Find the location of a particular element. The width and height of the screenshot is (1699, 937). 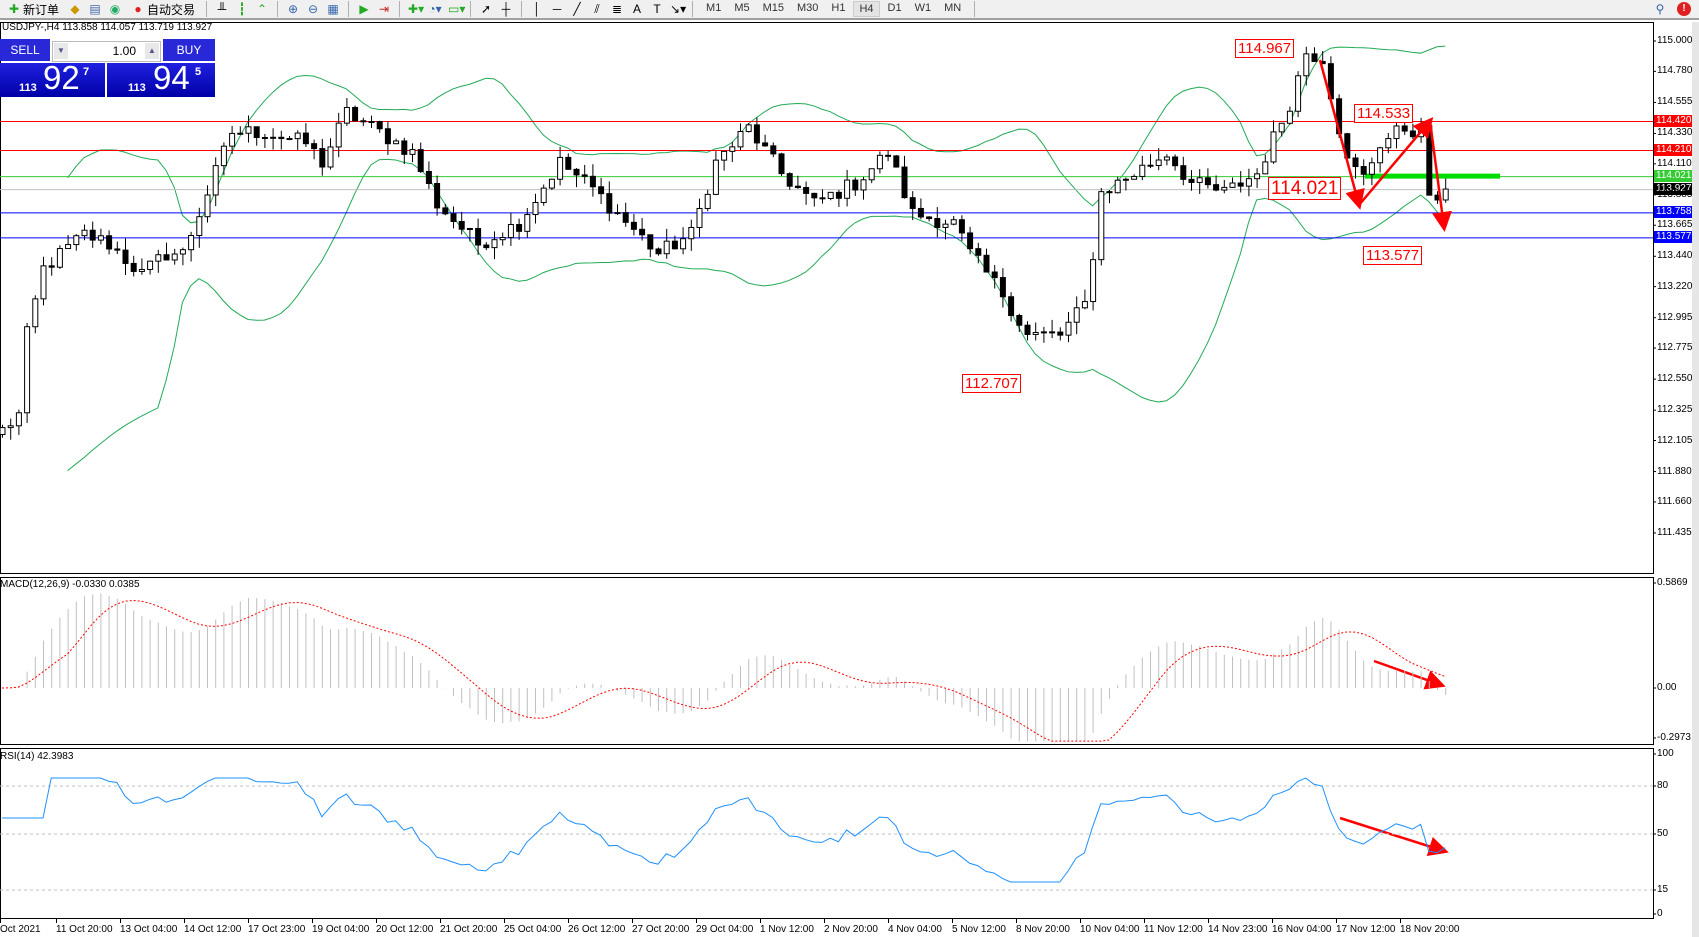

text-icon: A is located at coordinates (637, 9).